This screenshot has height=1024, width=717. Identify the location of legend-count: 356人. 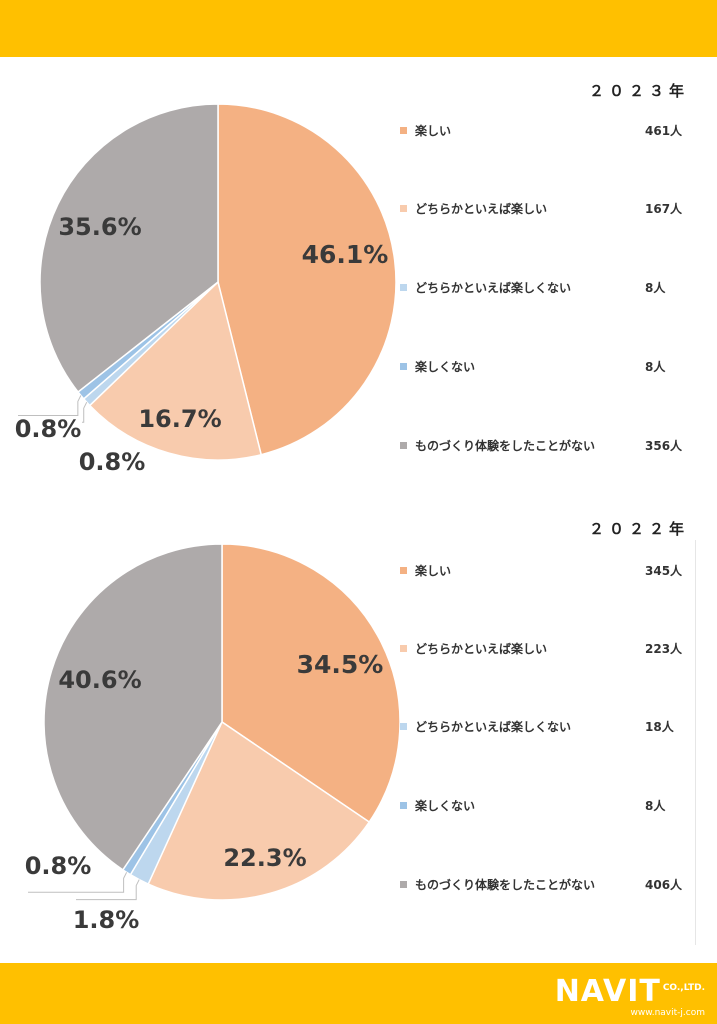
(664, 446).